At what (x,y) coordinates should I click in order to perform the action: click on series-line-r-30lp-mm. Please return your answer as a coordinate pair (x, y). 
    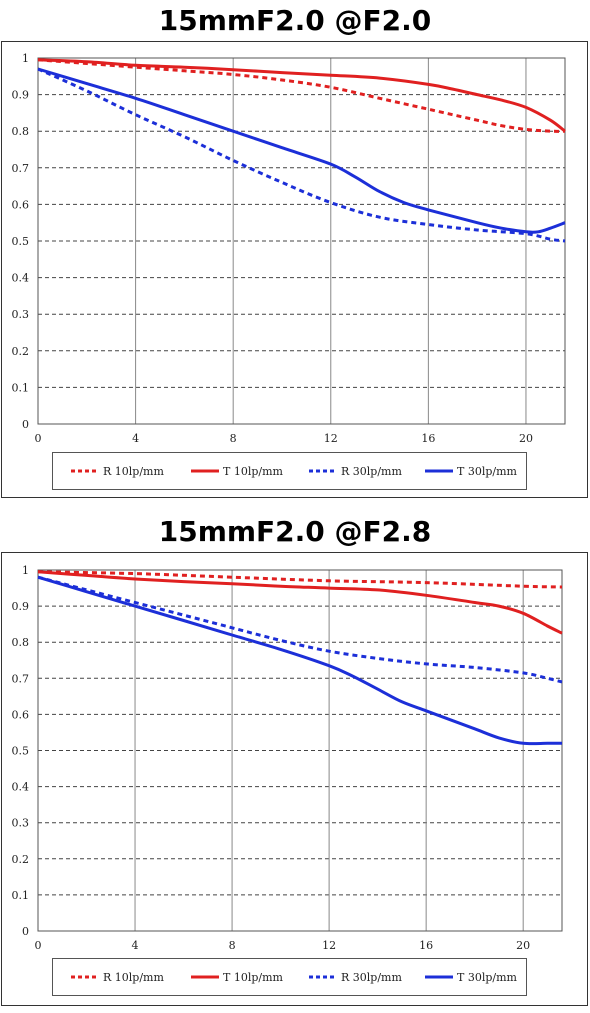
    Looking at the image, I should click on (300, 629).